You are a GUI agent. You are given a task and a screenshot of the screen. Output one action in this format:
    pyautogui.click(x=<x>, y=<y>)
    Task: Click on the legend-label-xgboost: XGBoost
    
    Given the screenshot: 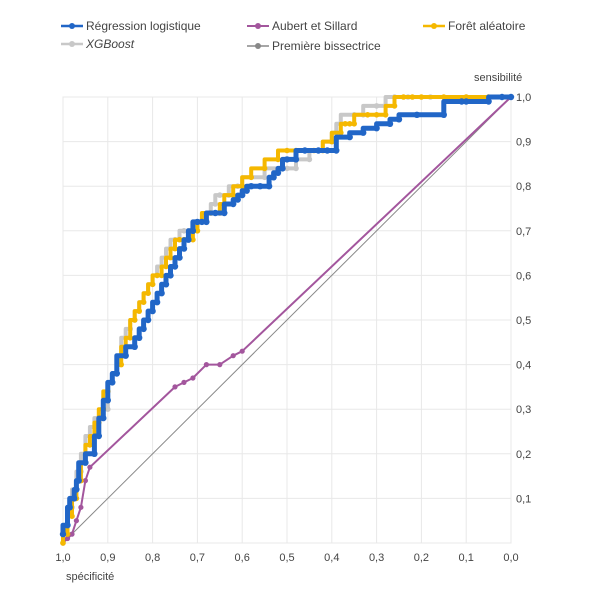 What is the action you would take?
    pyautogui.click(x=110, y=44)
    